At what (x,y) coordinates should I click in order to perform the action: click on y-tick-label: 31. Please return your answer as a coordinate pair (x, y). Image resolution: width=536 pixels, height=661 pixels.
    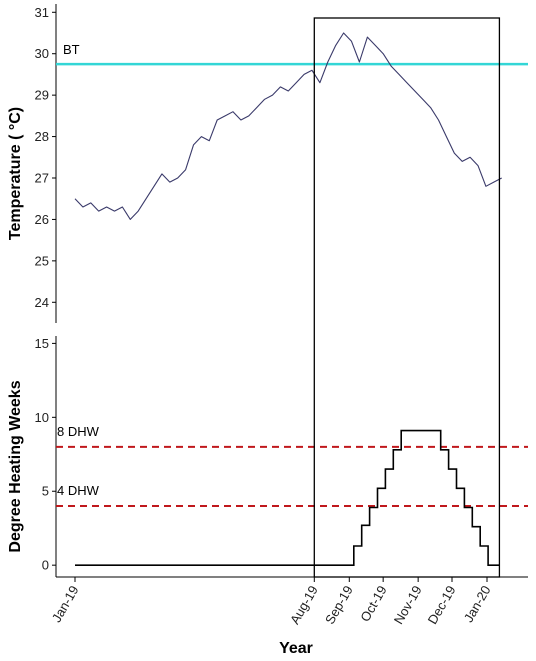
    Looking at the image, I should click on (42, 12).